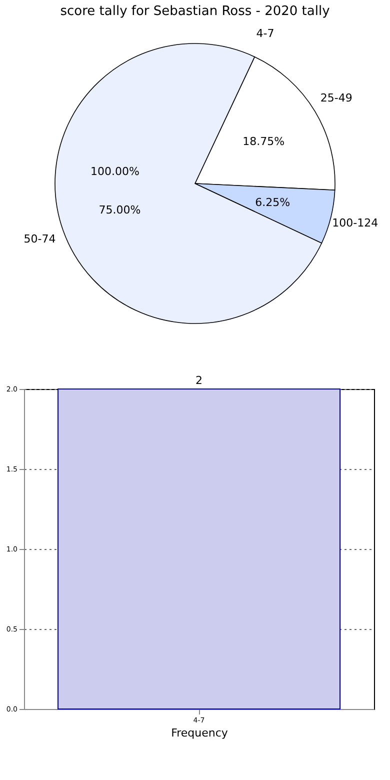 This screenshot has height=780, width=390. I want to click on x-axis-title: Frequency, so click(199, 733).